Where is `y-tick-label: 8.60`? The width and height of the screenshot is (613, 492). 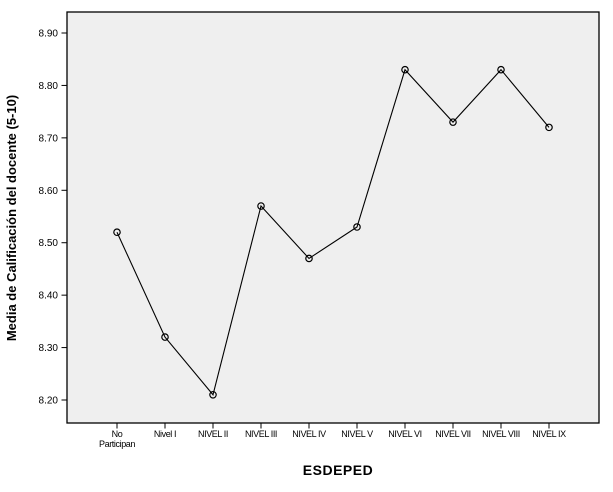
y-tick-label: 8.60 is located at coordinates (49, 191).